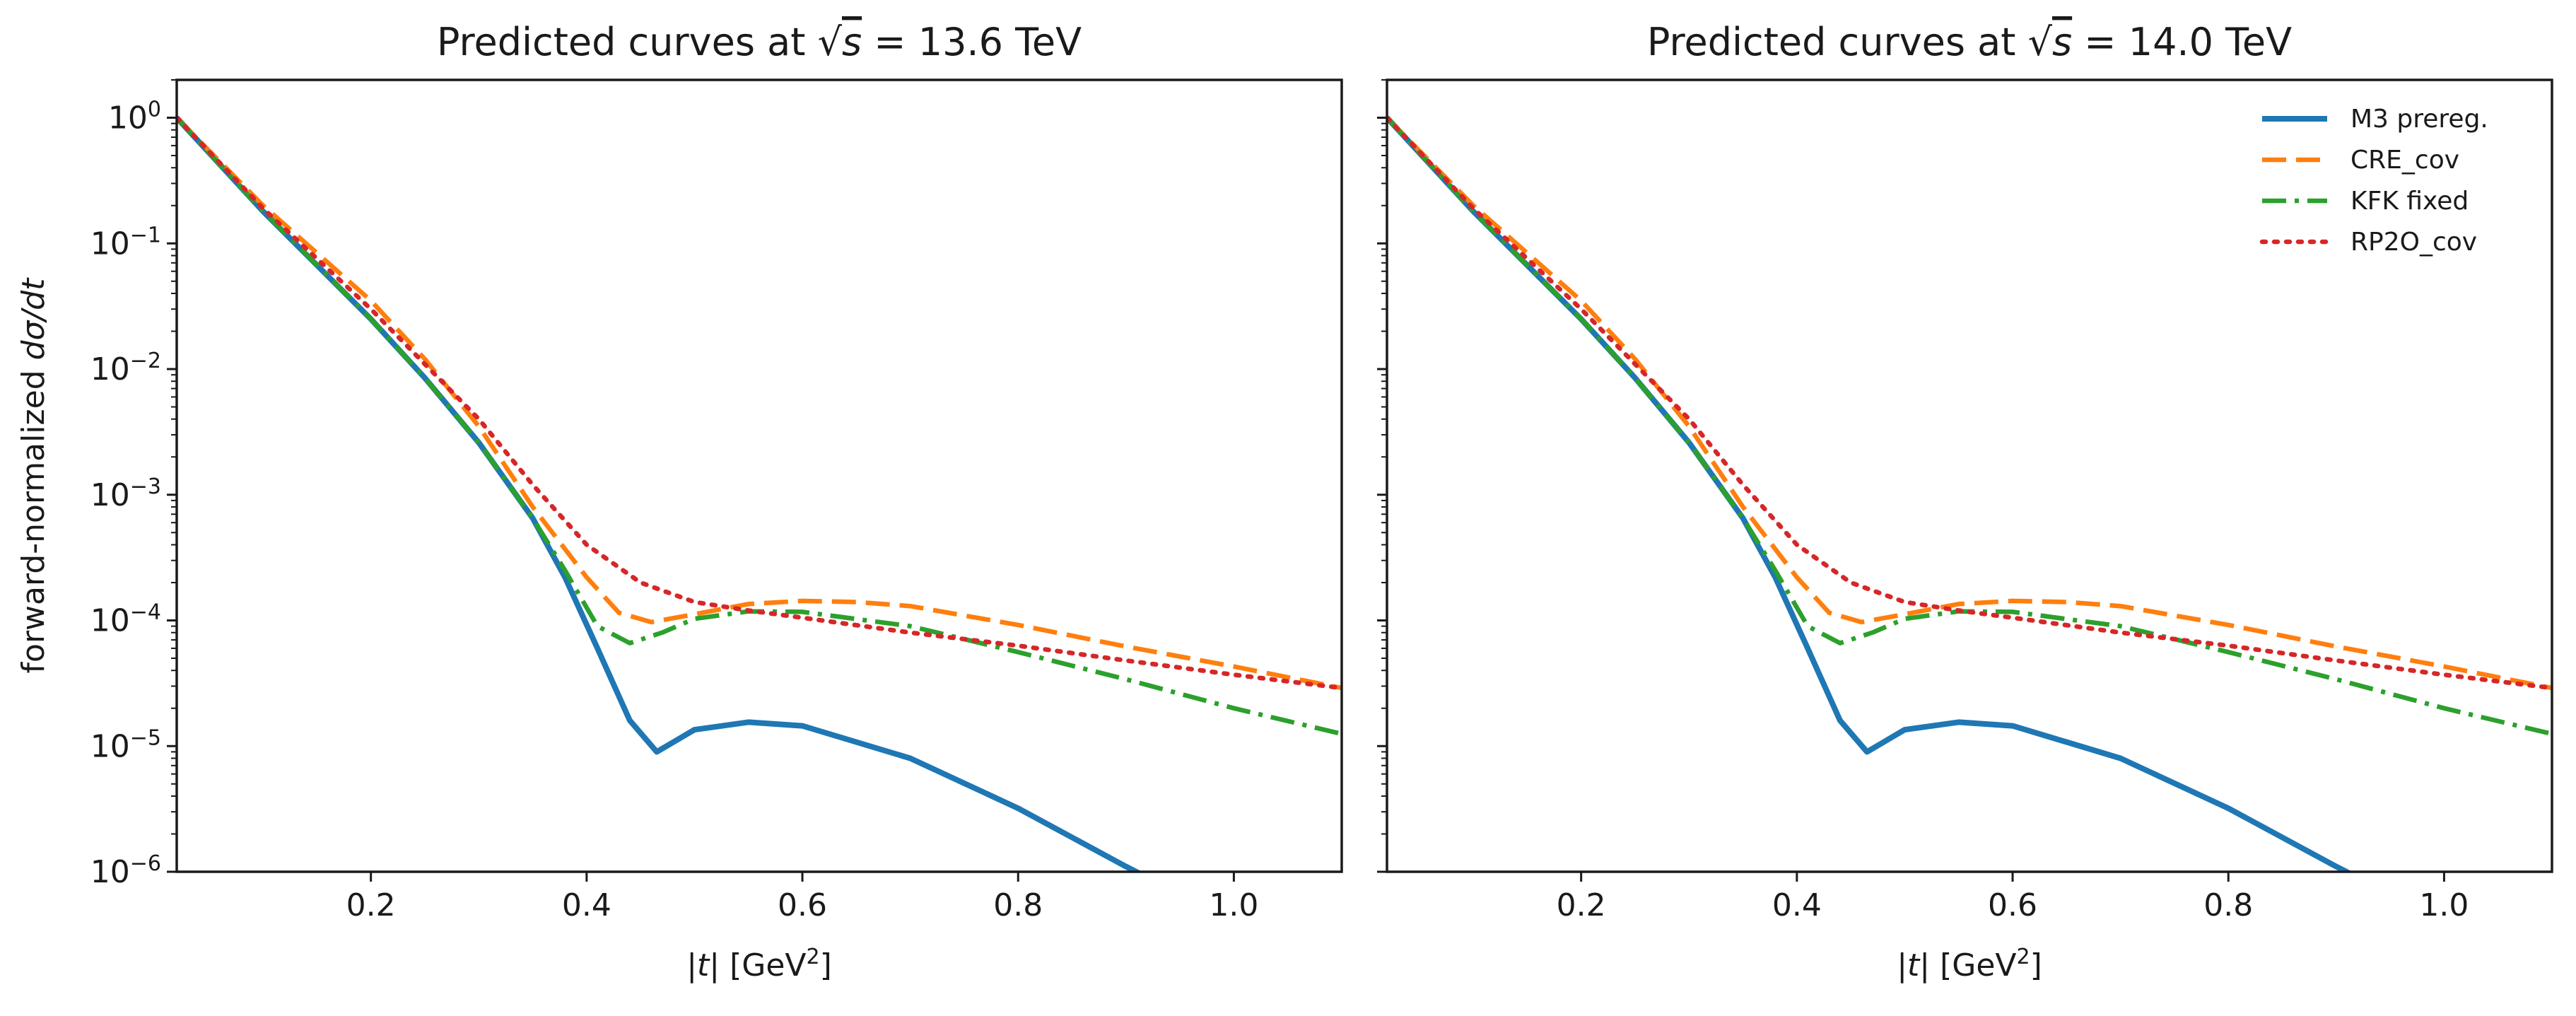 The width and height of the screenshot is (2576, 1016). What do you see at coordinates (2374, 181) in the screenshot?
I see `legend: M3 prereg. CRE_cov KFK fixed RP2O_cov` at bounding box center [2374, 181].